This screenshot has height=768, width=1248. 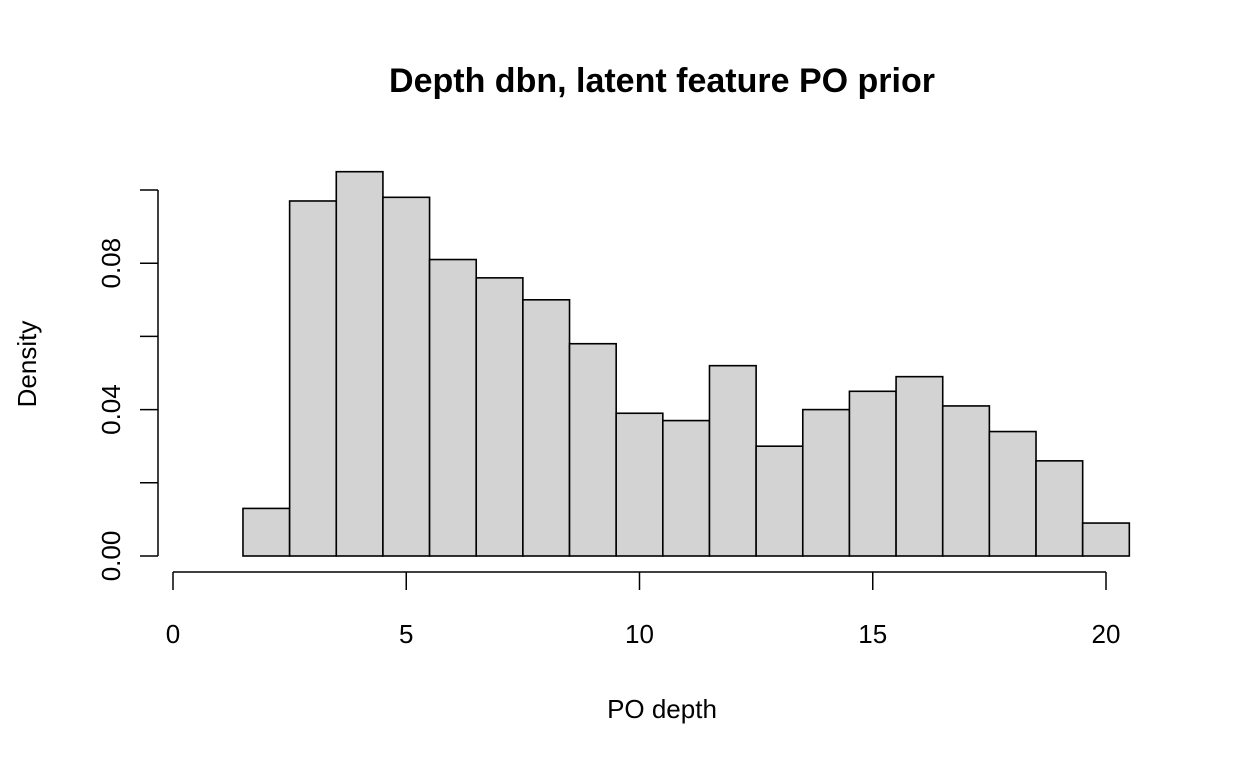 I want to click on x-tick-label: 5, so click(x=406, y=634).